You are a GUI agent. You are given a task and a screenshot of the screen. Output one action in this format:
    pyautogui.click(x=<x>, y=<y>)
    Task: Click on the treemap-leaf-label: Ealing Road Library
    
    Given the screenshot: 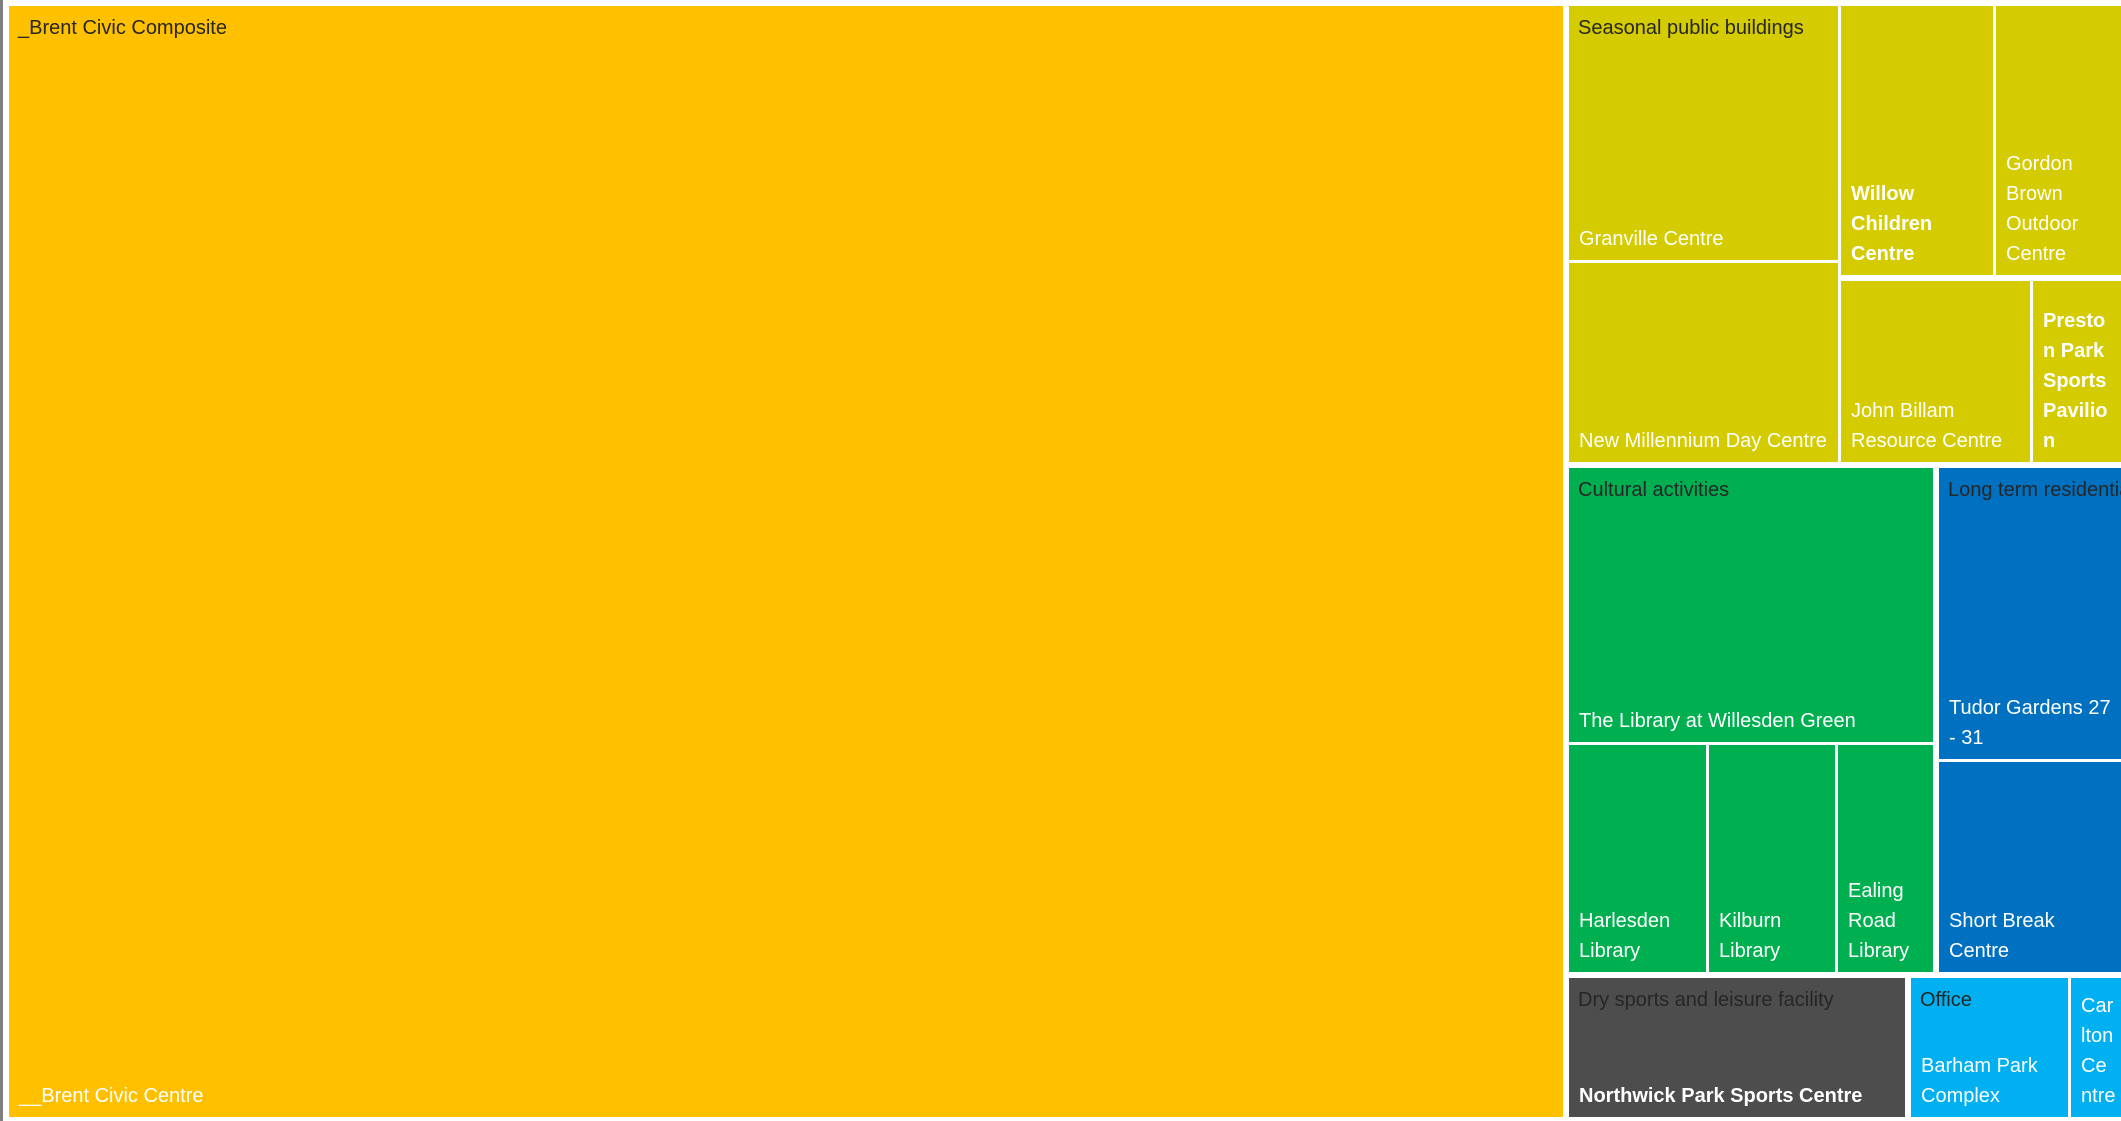 What is the action you would take?
    pyautogui.click(x=1879, y=921)
    